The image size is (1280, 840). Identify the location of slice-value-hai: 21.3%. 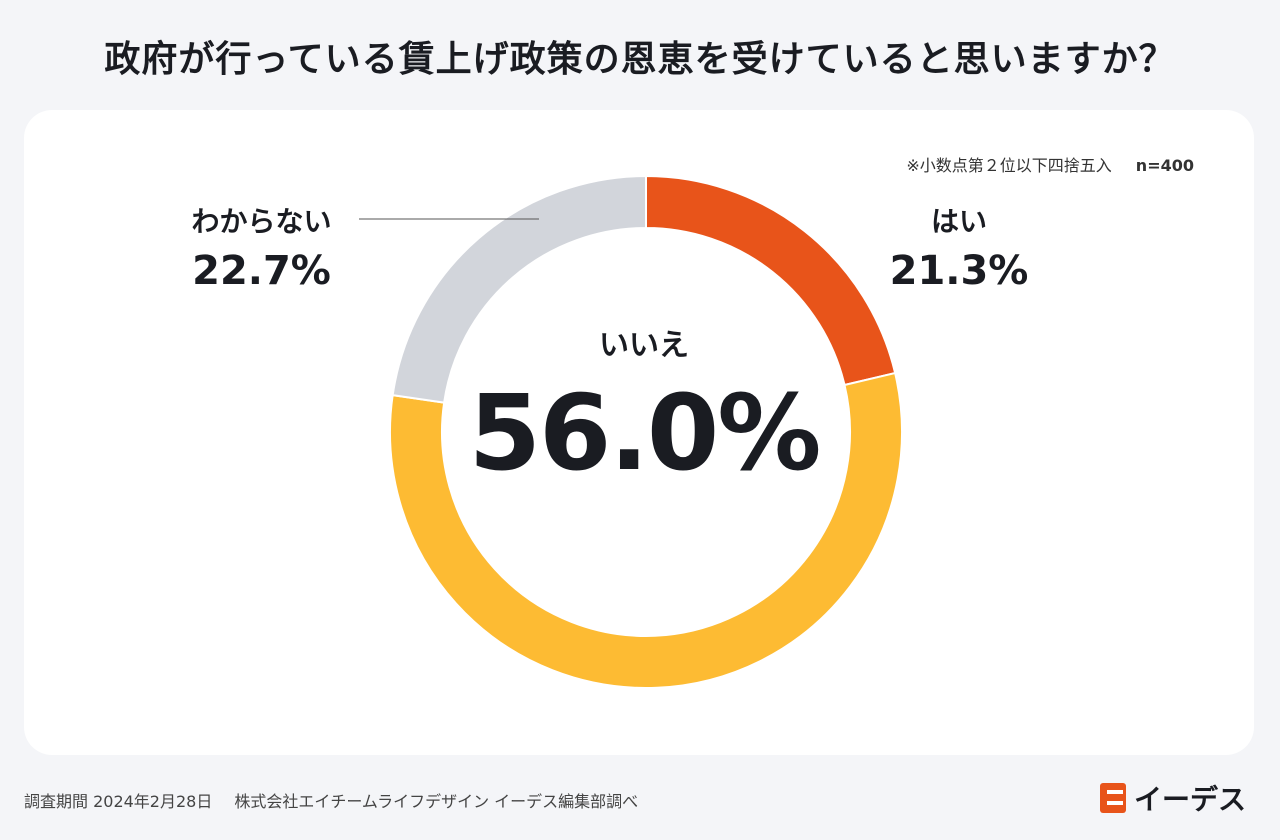
(959, 271).